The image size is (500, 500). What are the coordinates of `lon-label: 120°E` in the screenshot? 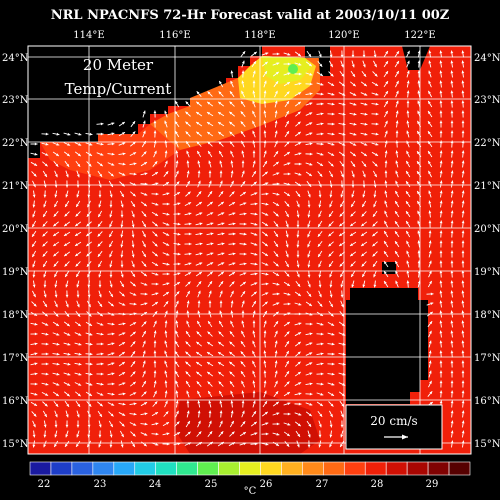 It's located at (343, 35).